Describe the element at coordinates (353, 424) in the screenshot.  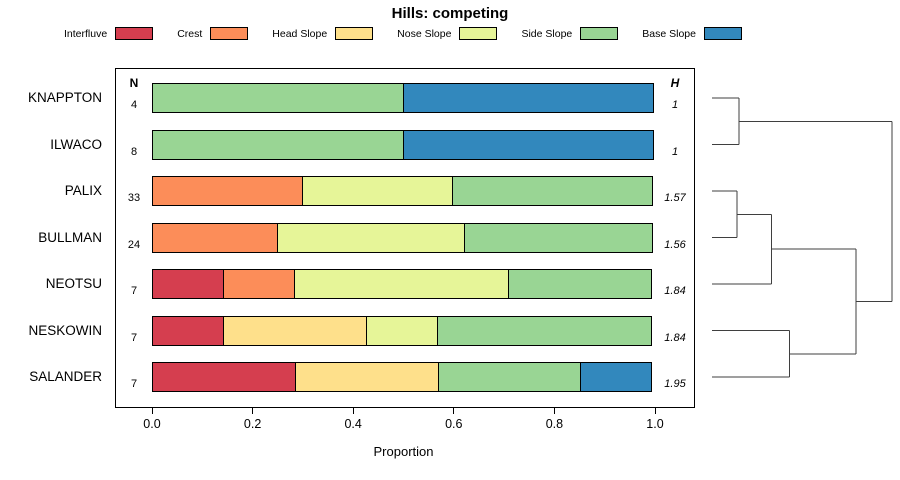
I see `x-tick-label: 0.4` at that location.